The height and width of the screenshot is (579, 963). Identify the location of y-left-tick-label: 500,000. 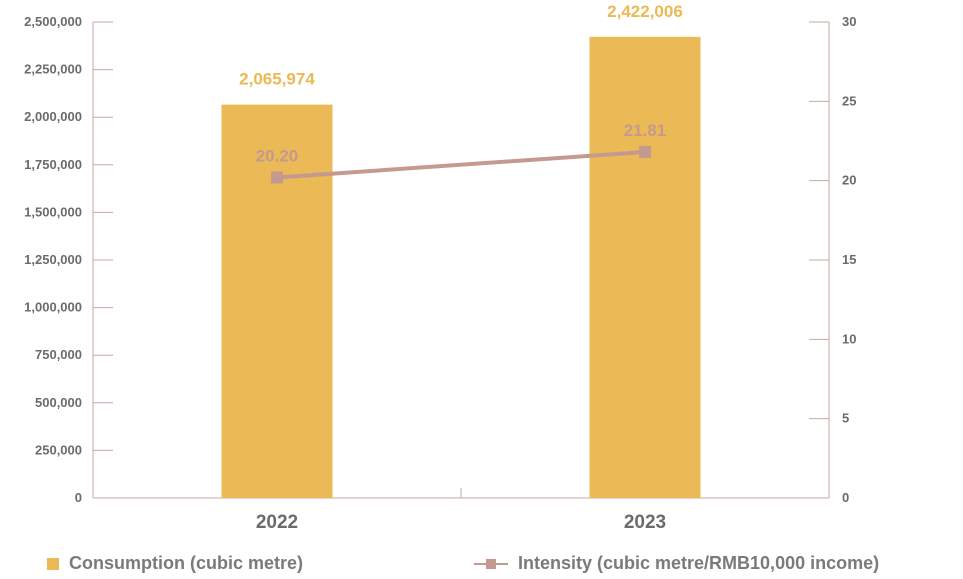
(58, 402).